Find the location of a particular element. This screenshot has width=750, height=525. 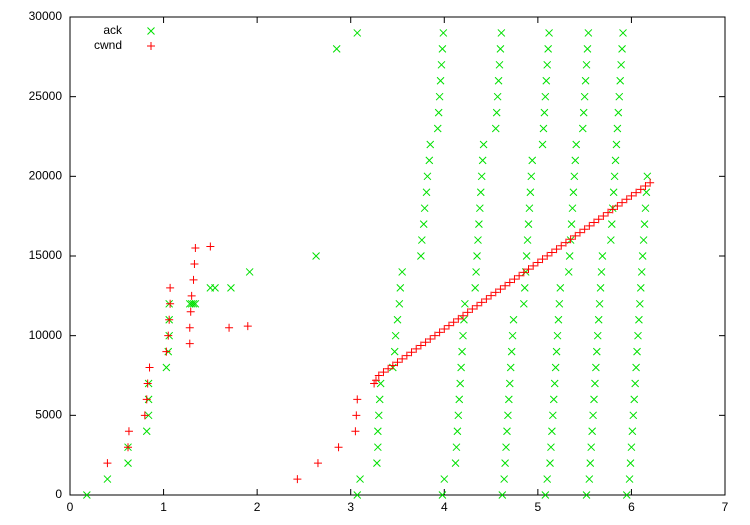

x-tick-label: 5 is located at coordinates (538, 507).